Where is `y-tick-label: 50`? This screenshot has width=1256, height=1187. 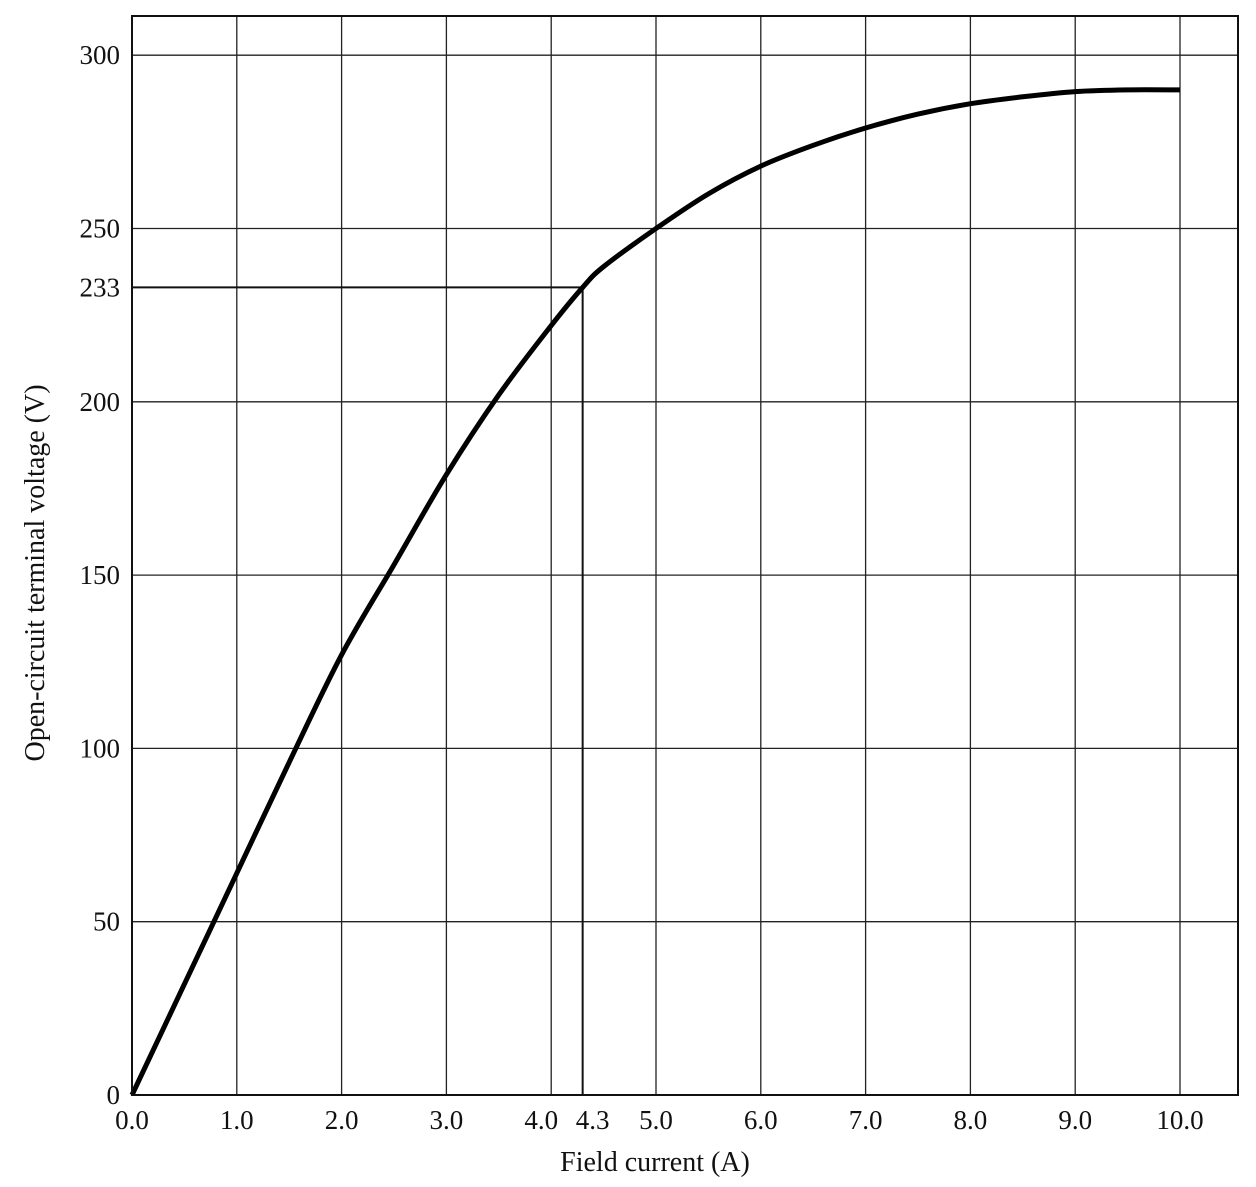 y-tick-label: 50 is located at coordinates (106, 922).